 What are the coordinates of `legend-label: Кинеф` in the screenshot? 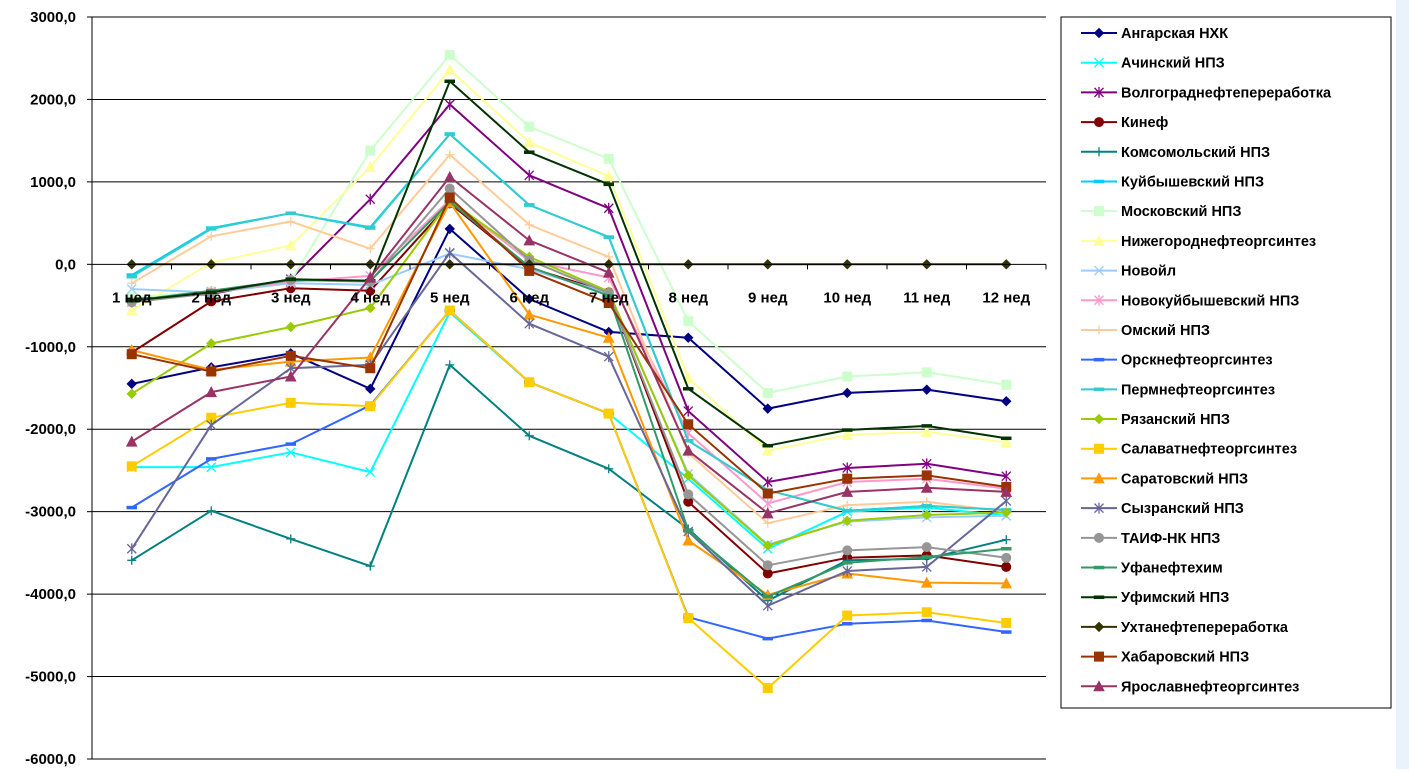 It's located at (1145, 123).